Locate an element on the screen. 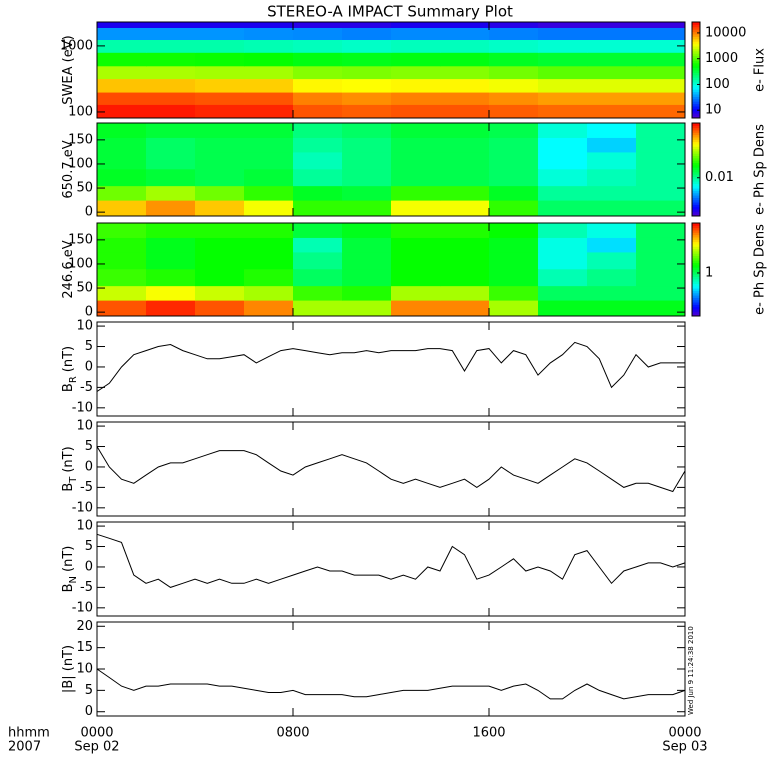  heatmap is located at coordinates (391, 70).